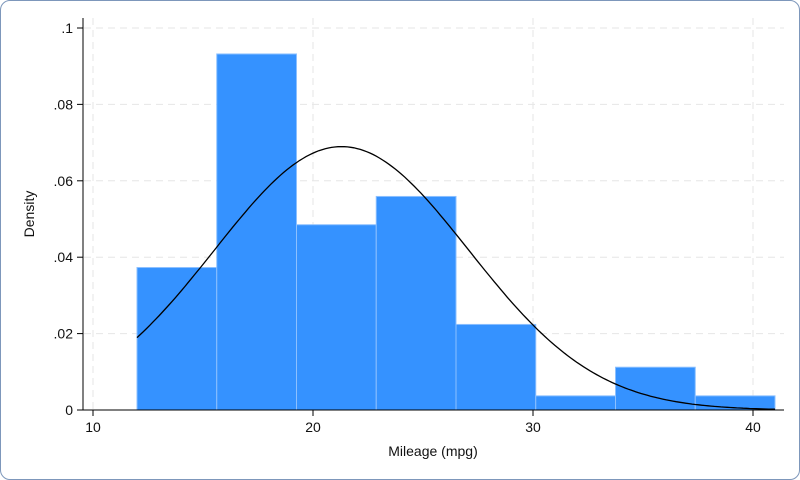 The height and width of the screenshot is (480, 800). What do you see at coordinates (64, 104) in the screenshot?
I see `y-tick-label: .08` at bounding box center [64, 104].